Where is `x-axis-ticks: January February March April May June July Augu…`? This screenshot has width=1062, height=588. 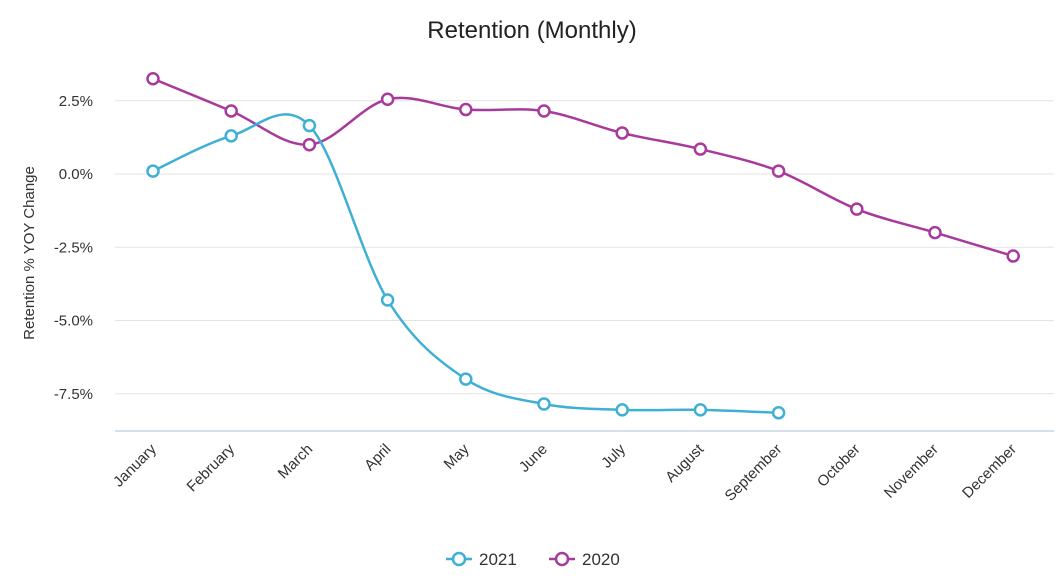
x-axis-ticks: January February March April May June July Augu… is located at coordinates (565, 472).